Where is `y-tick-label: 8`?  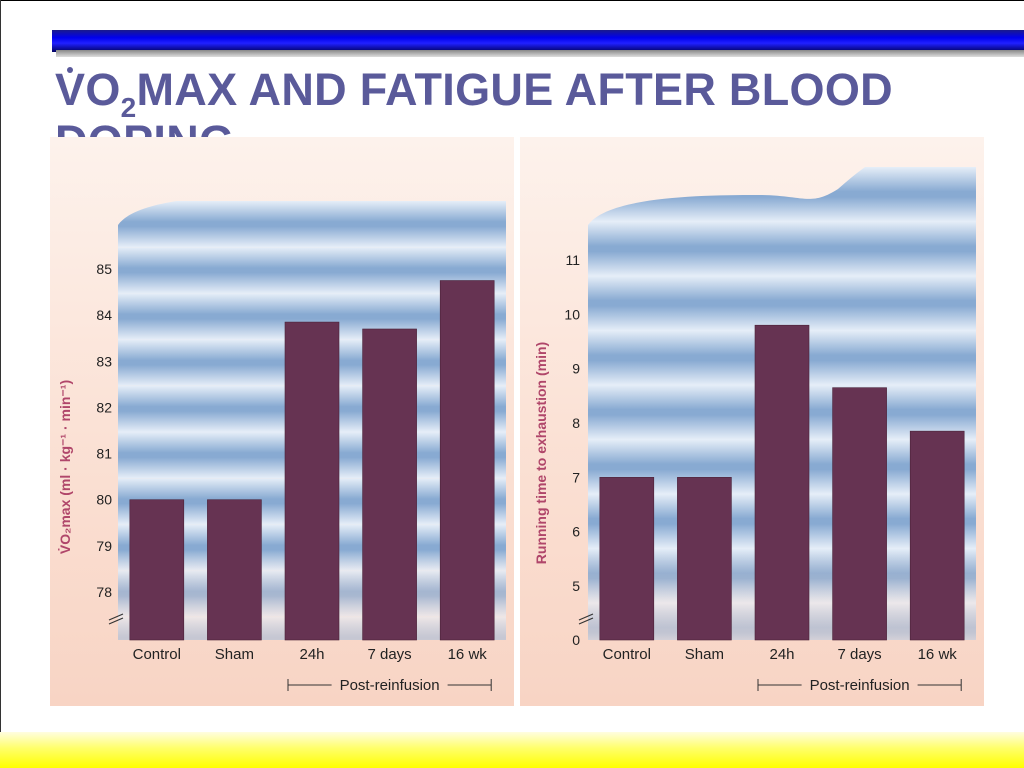 y-tick-label: 8 is located at coordinates (576, 423).